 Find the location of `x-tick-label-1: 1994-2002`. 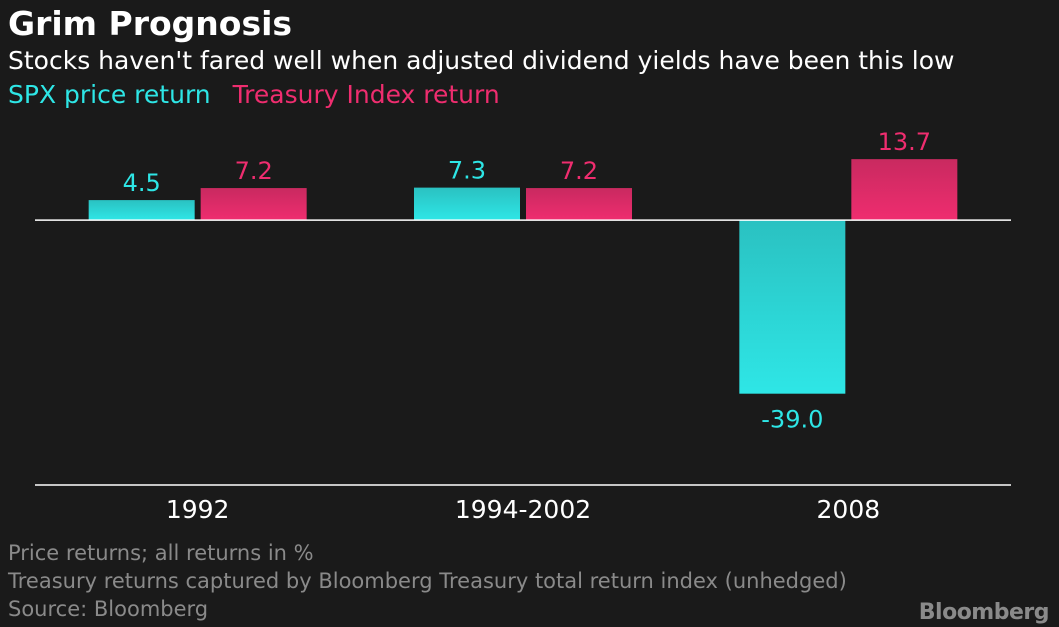

x-tick-label-1: 1994-2002 is located at coordinates (523, 509).